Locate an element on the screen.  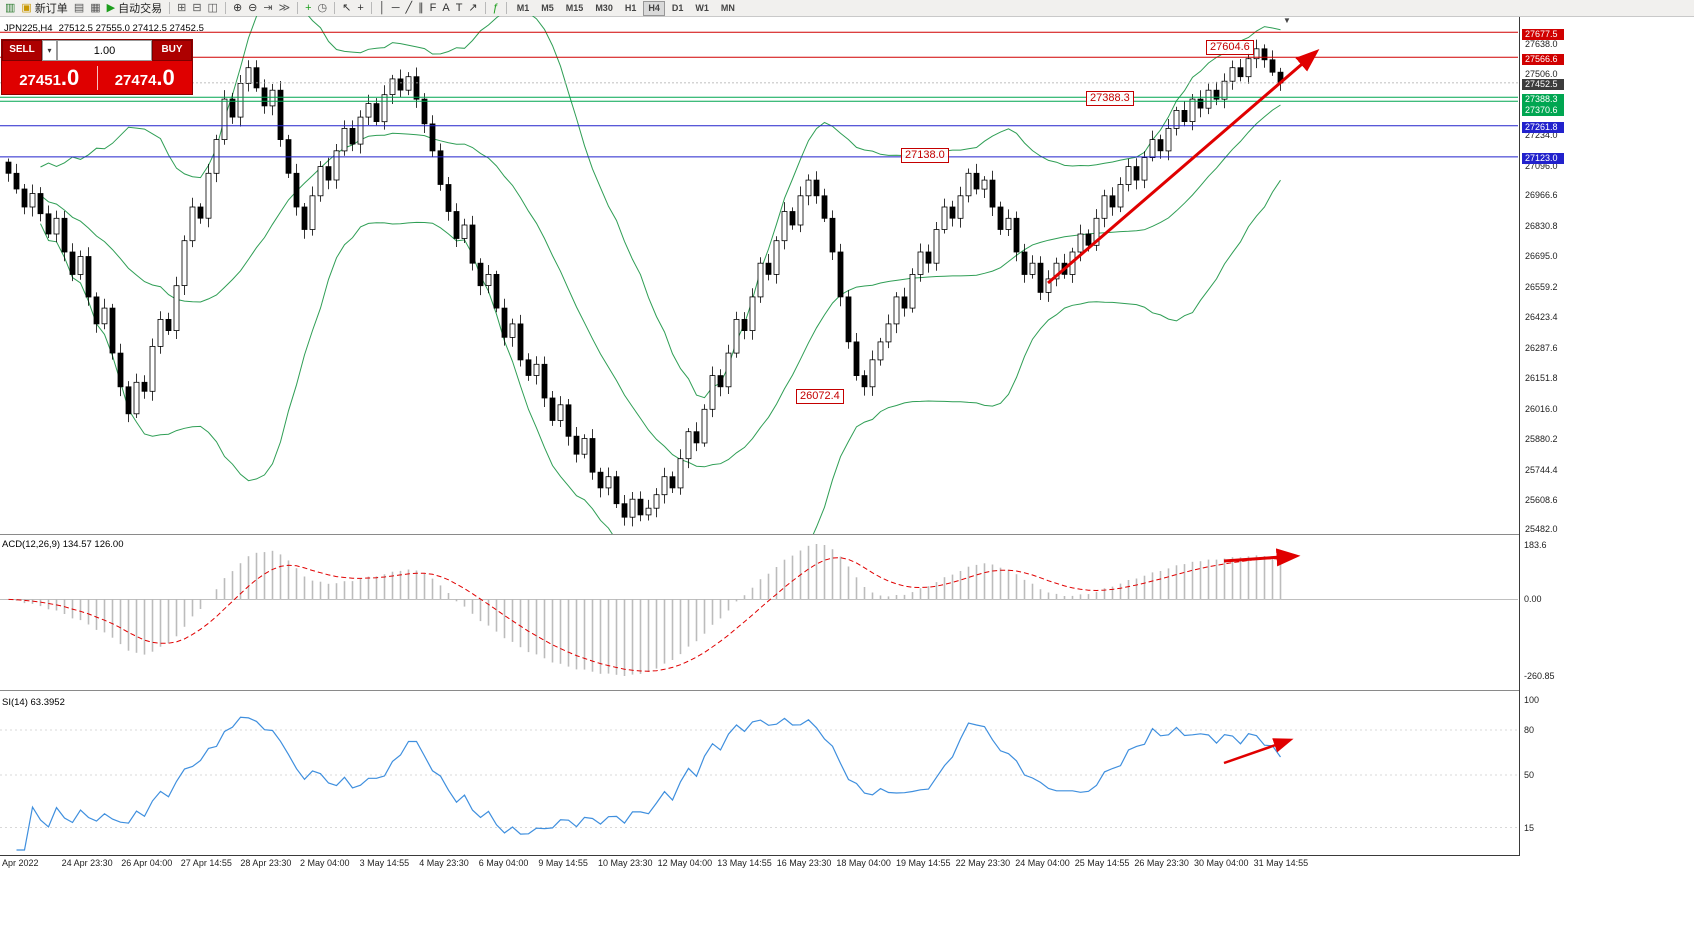
sell-button: SELL is located at coordinates (22, 50).